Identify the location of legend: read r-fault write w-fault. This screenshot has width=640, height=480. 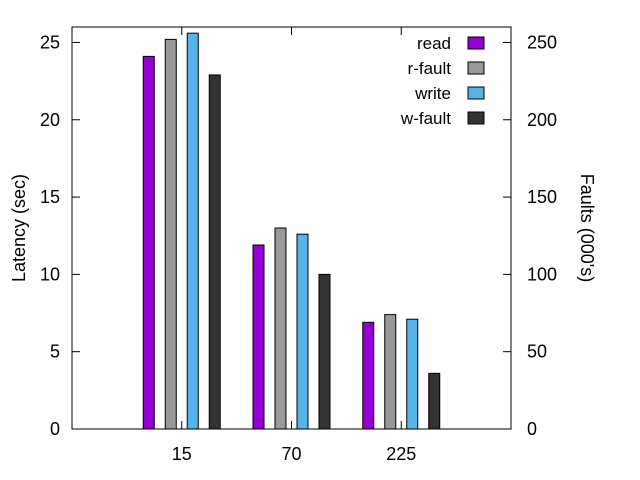
(442, 81).